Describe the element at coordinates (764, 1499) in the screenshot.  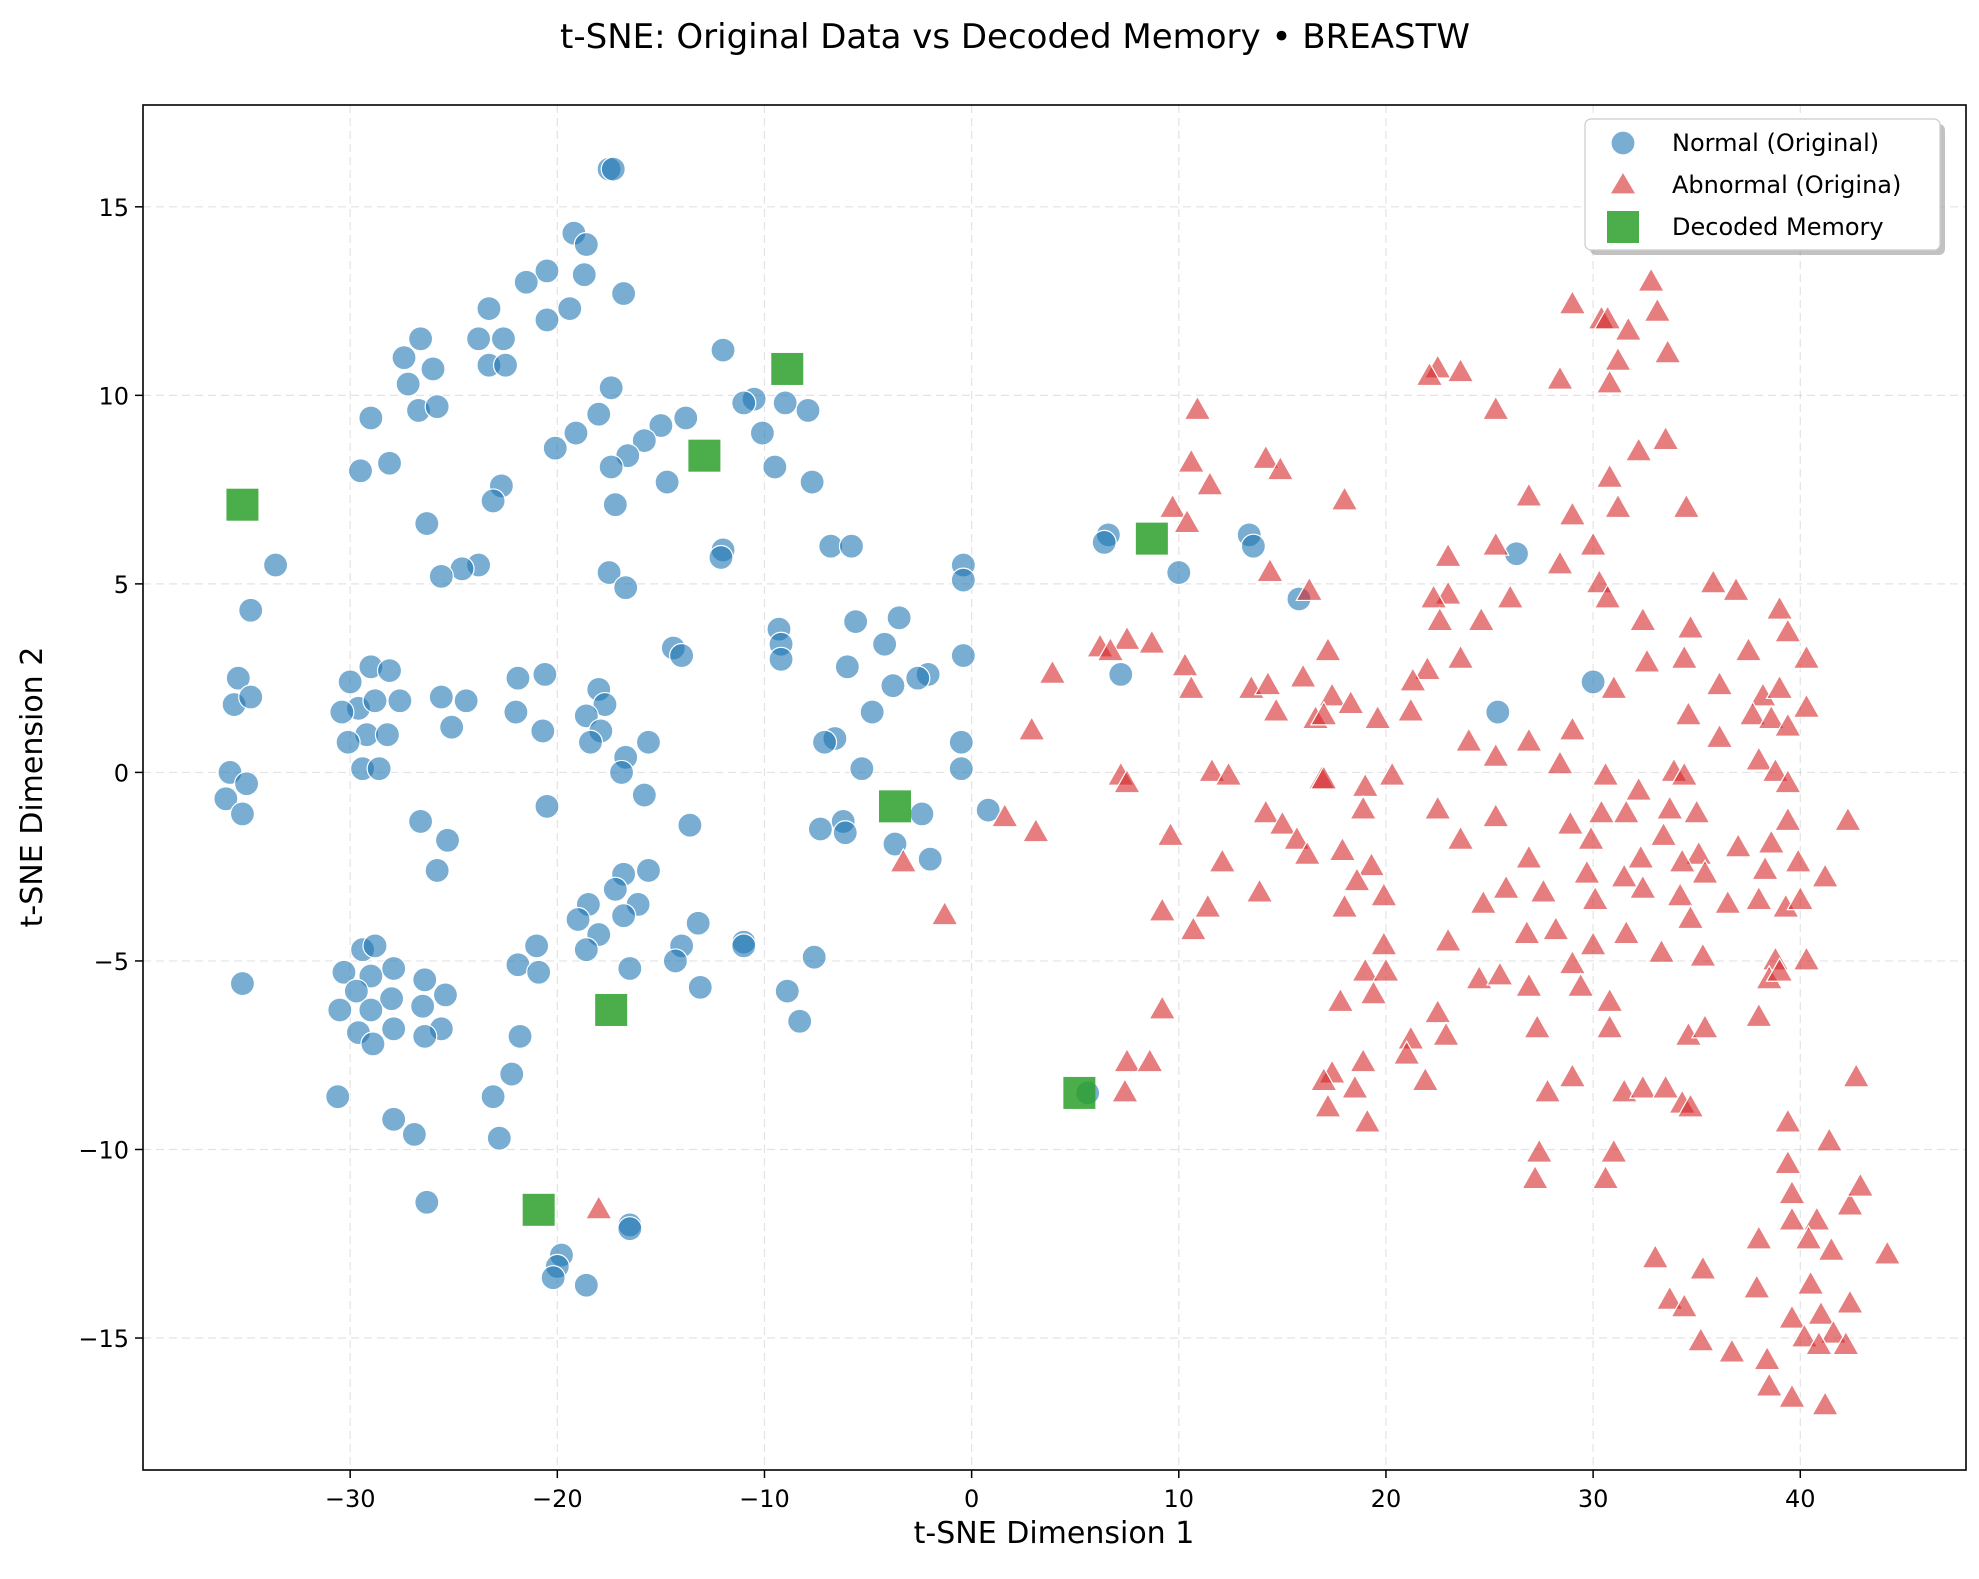
I see `x-tick-label: −10` at that location.